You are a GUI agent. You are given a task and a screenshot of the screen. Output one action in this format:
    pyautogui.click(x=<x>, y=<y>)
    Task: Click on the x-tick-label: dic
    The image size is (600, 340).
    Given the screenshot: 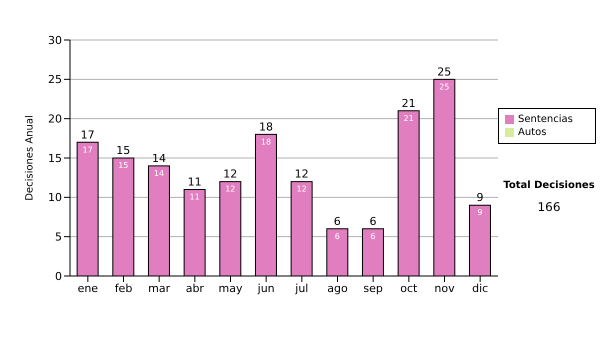 What is the action you would take?
    pyautogui.click(x=480, y=288)
    